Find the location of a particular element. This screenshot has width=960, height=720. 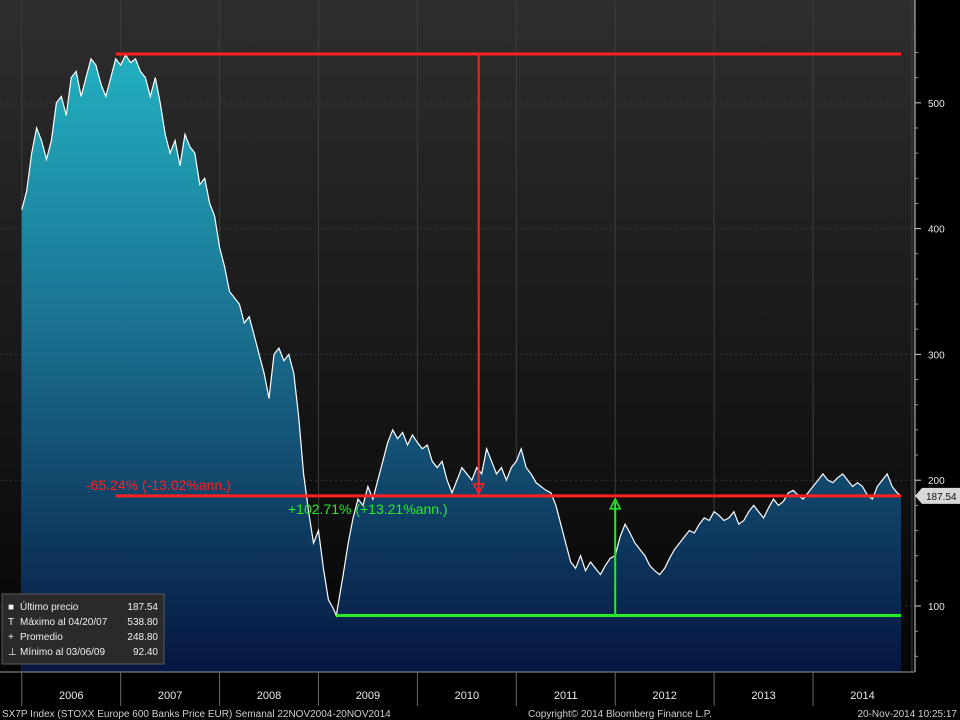

footer-right: 20-Nov-2014 10:25:17 is located at coordinates (907, 714).